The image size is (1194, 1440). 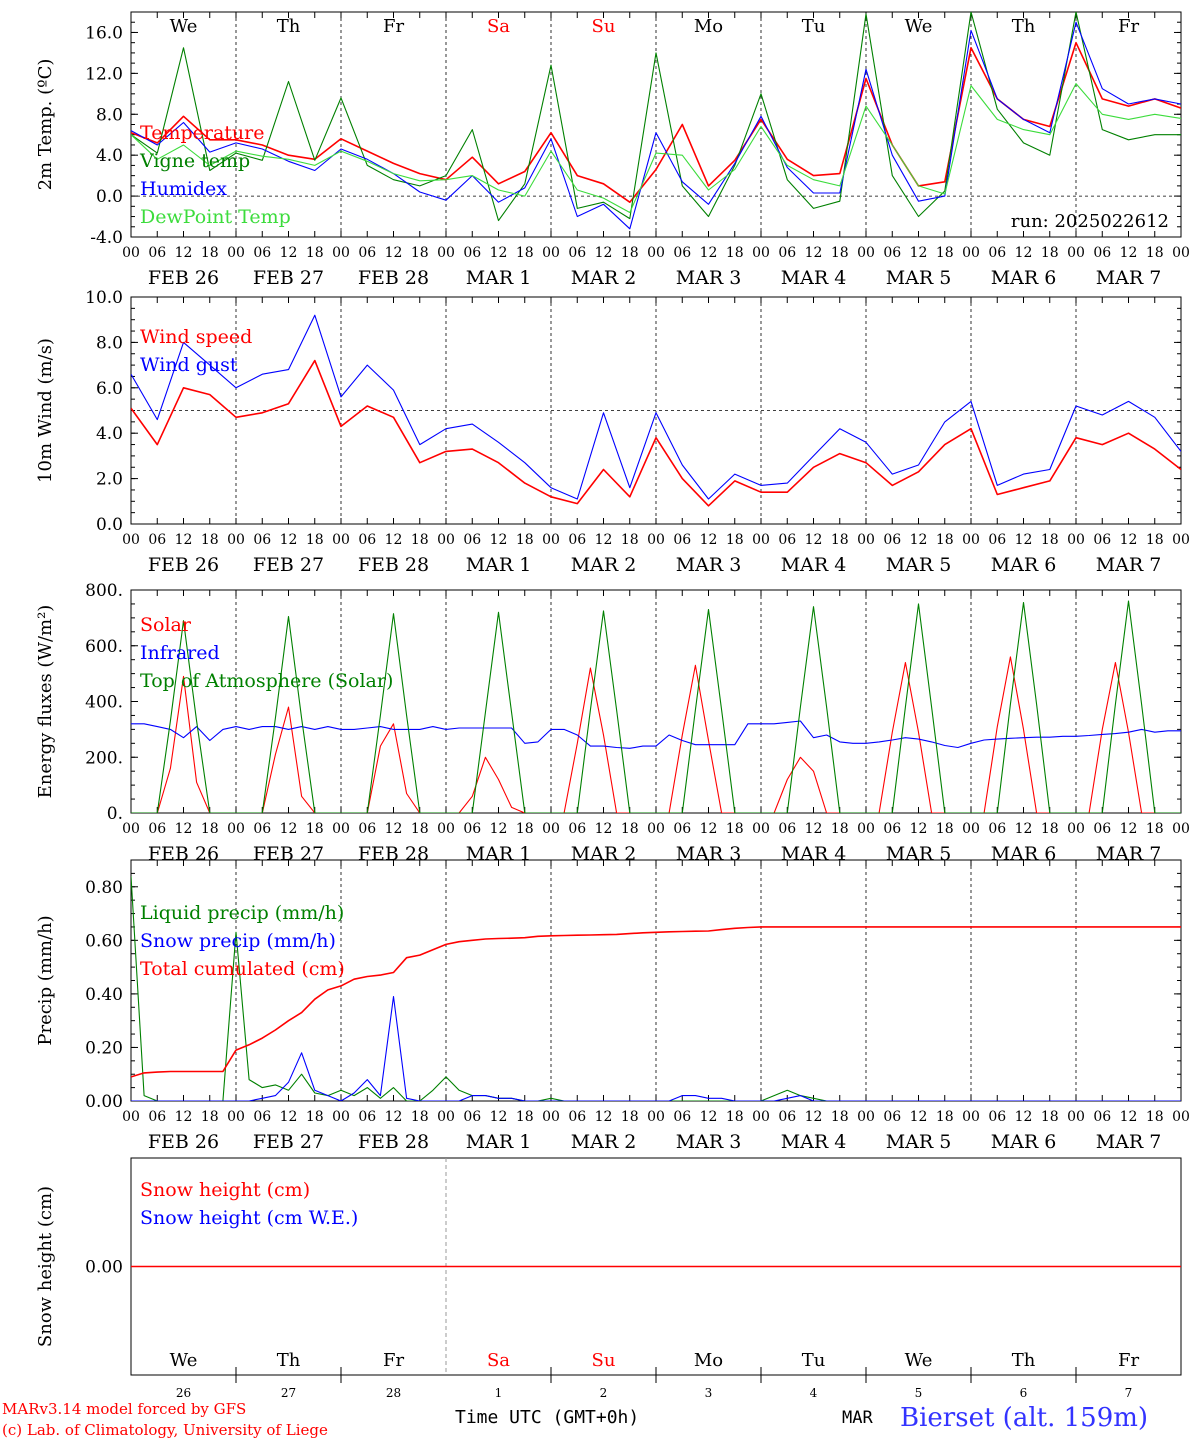 I want to click on day-name-label: Su, so click(x=604, y=1360).